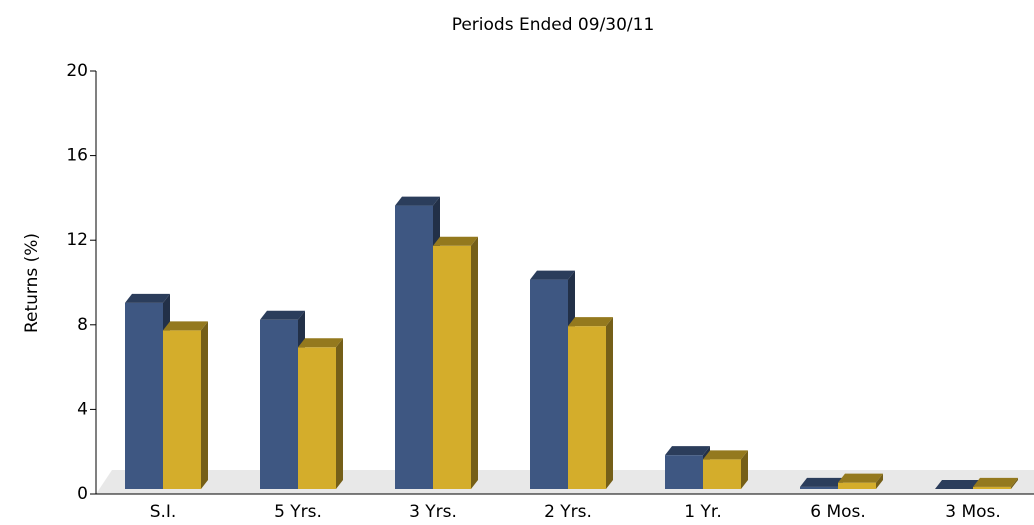  I want to click on x-tick-label: 3 Yrs., so click(433, 512).